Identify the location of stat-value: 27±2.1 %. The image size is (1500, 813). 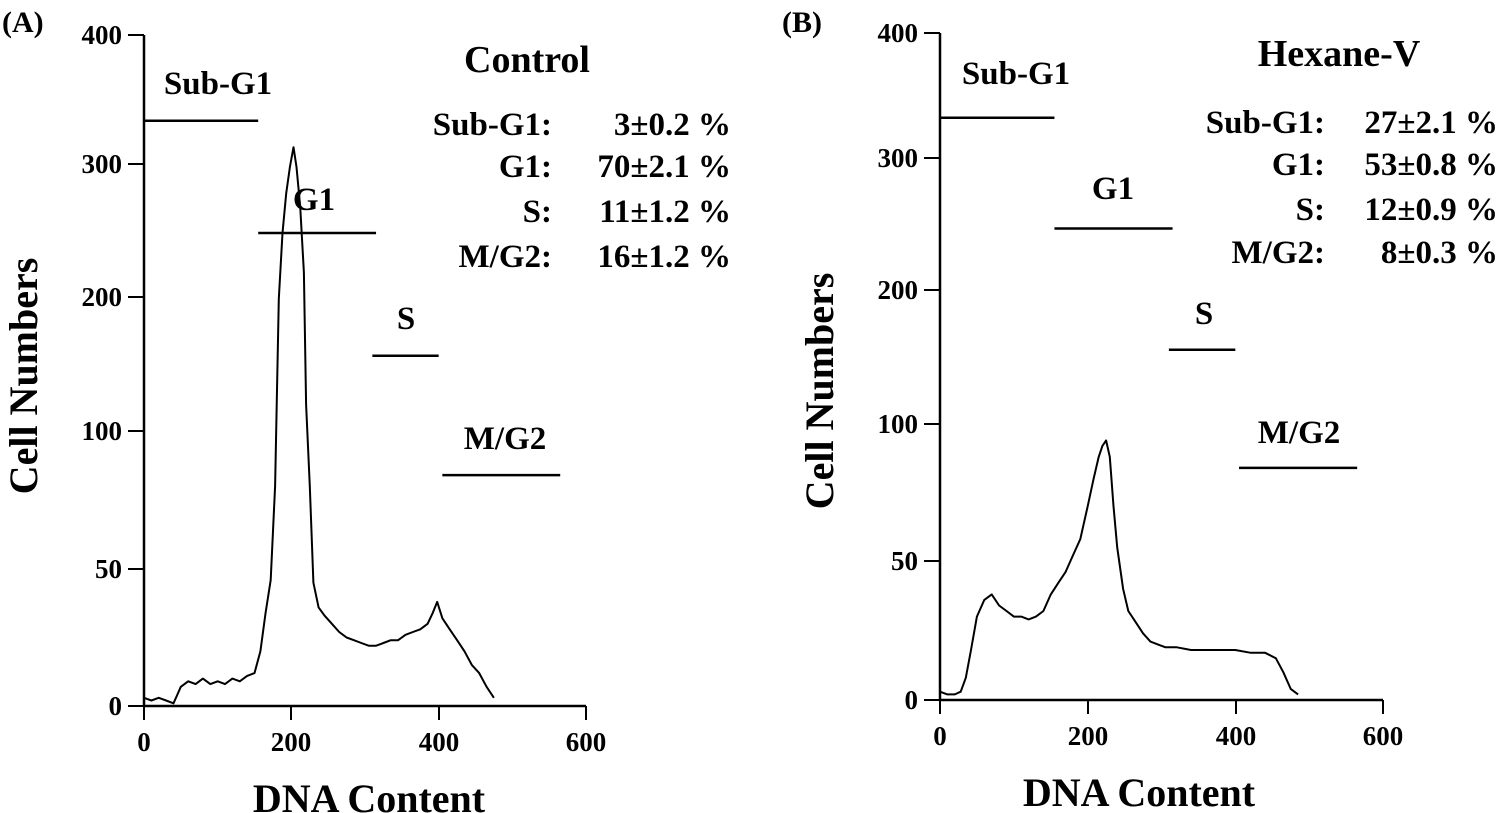
(1431, 123).